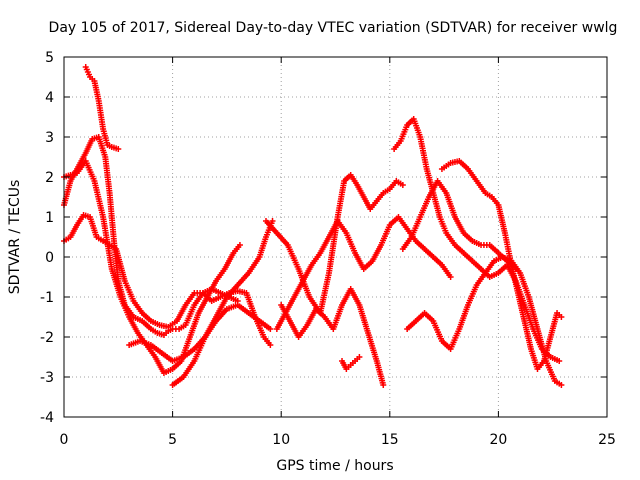 This screenshot has width=640, height=480. Describe the element at coordinates (49, 178) in the screenshot. I see `y-tick-label: 2` at that location.